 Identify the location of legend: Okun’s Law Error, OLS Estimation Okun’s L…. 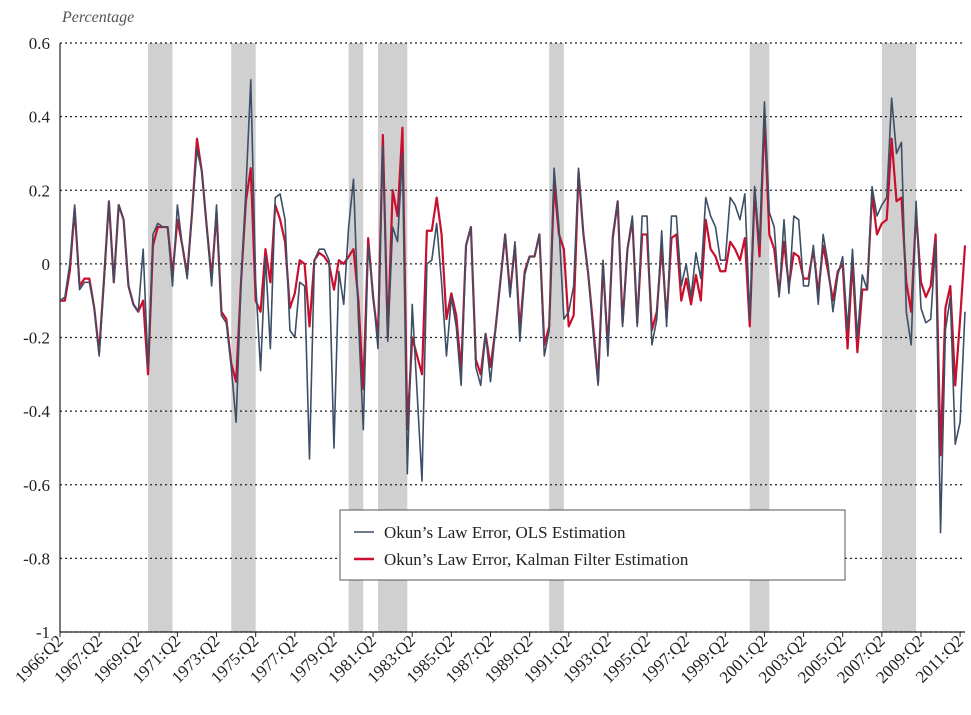
(592, 545).